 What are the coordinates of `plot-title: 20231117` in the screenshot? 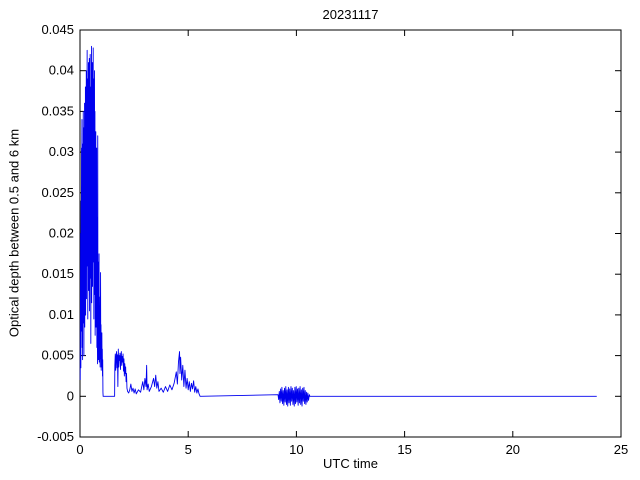 It's located at (350, 14).